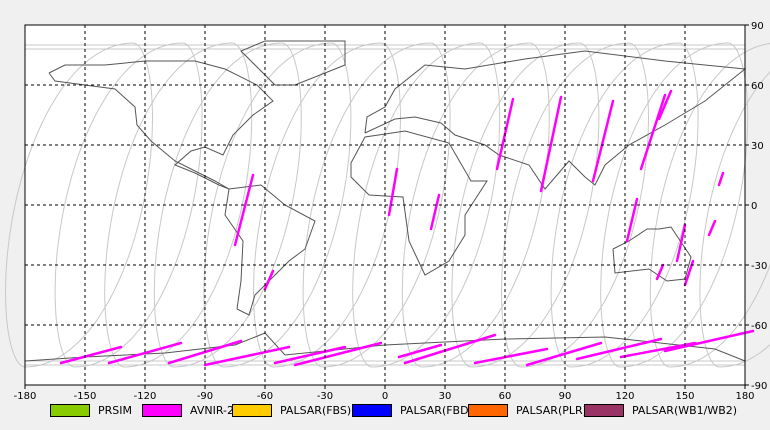 The width and height of the screenshot is (770, 430). I want to click on y-tick-label: 0, so click(754, 206).